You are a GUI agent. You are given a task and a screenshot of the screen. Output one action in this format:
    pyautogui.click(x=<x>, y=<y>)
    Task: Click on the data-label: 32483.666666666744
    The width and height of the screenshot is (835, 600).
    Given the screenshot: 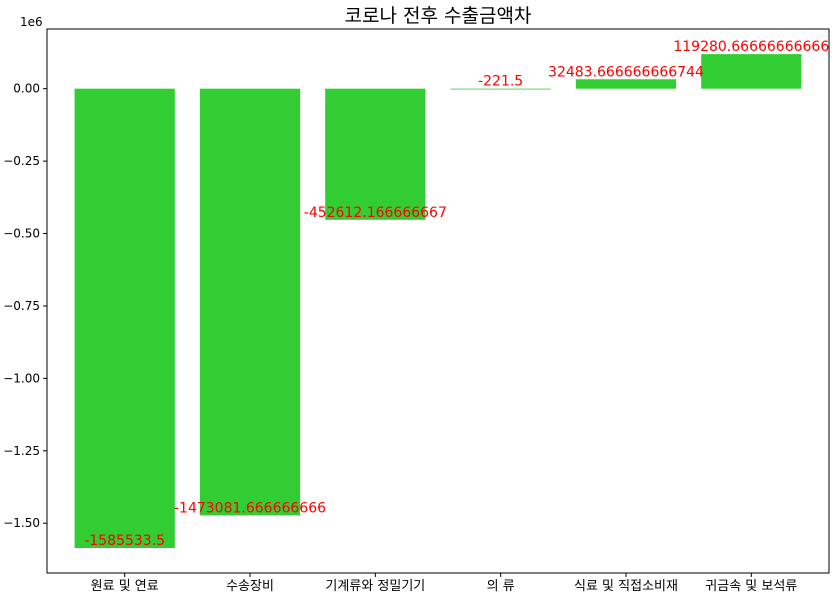 What is the action you would take?
    pyautogui.click(x=626, y=72)
    